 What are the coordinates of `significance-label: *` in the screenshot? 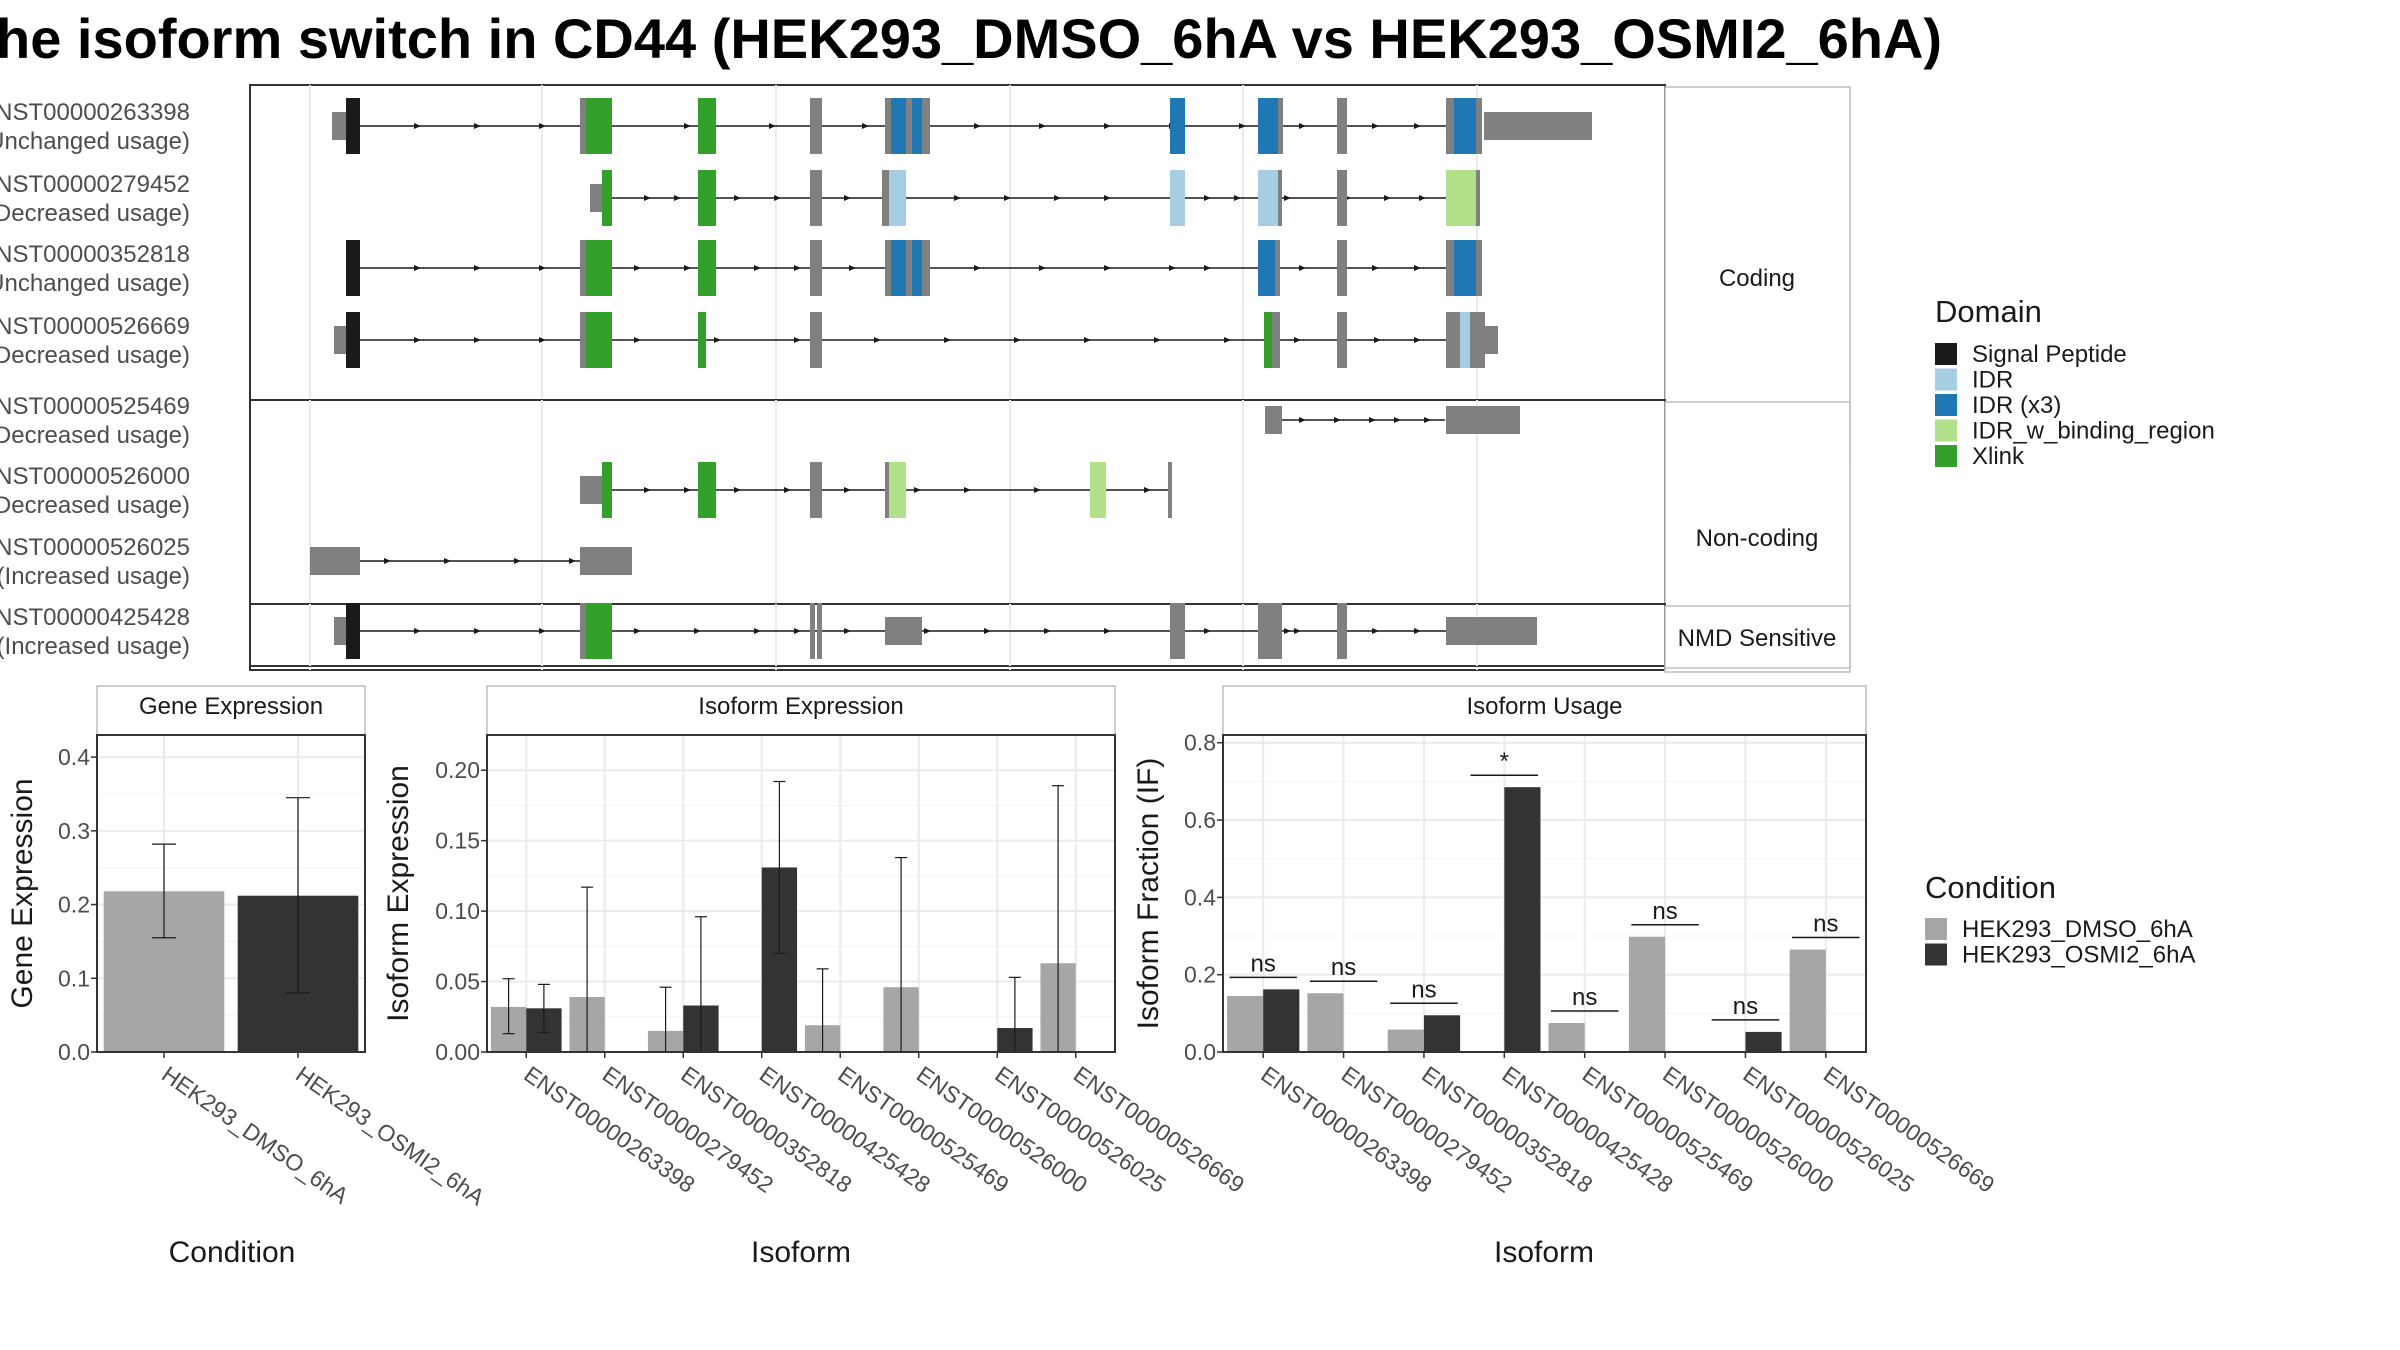 It's located at (1504, 761).